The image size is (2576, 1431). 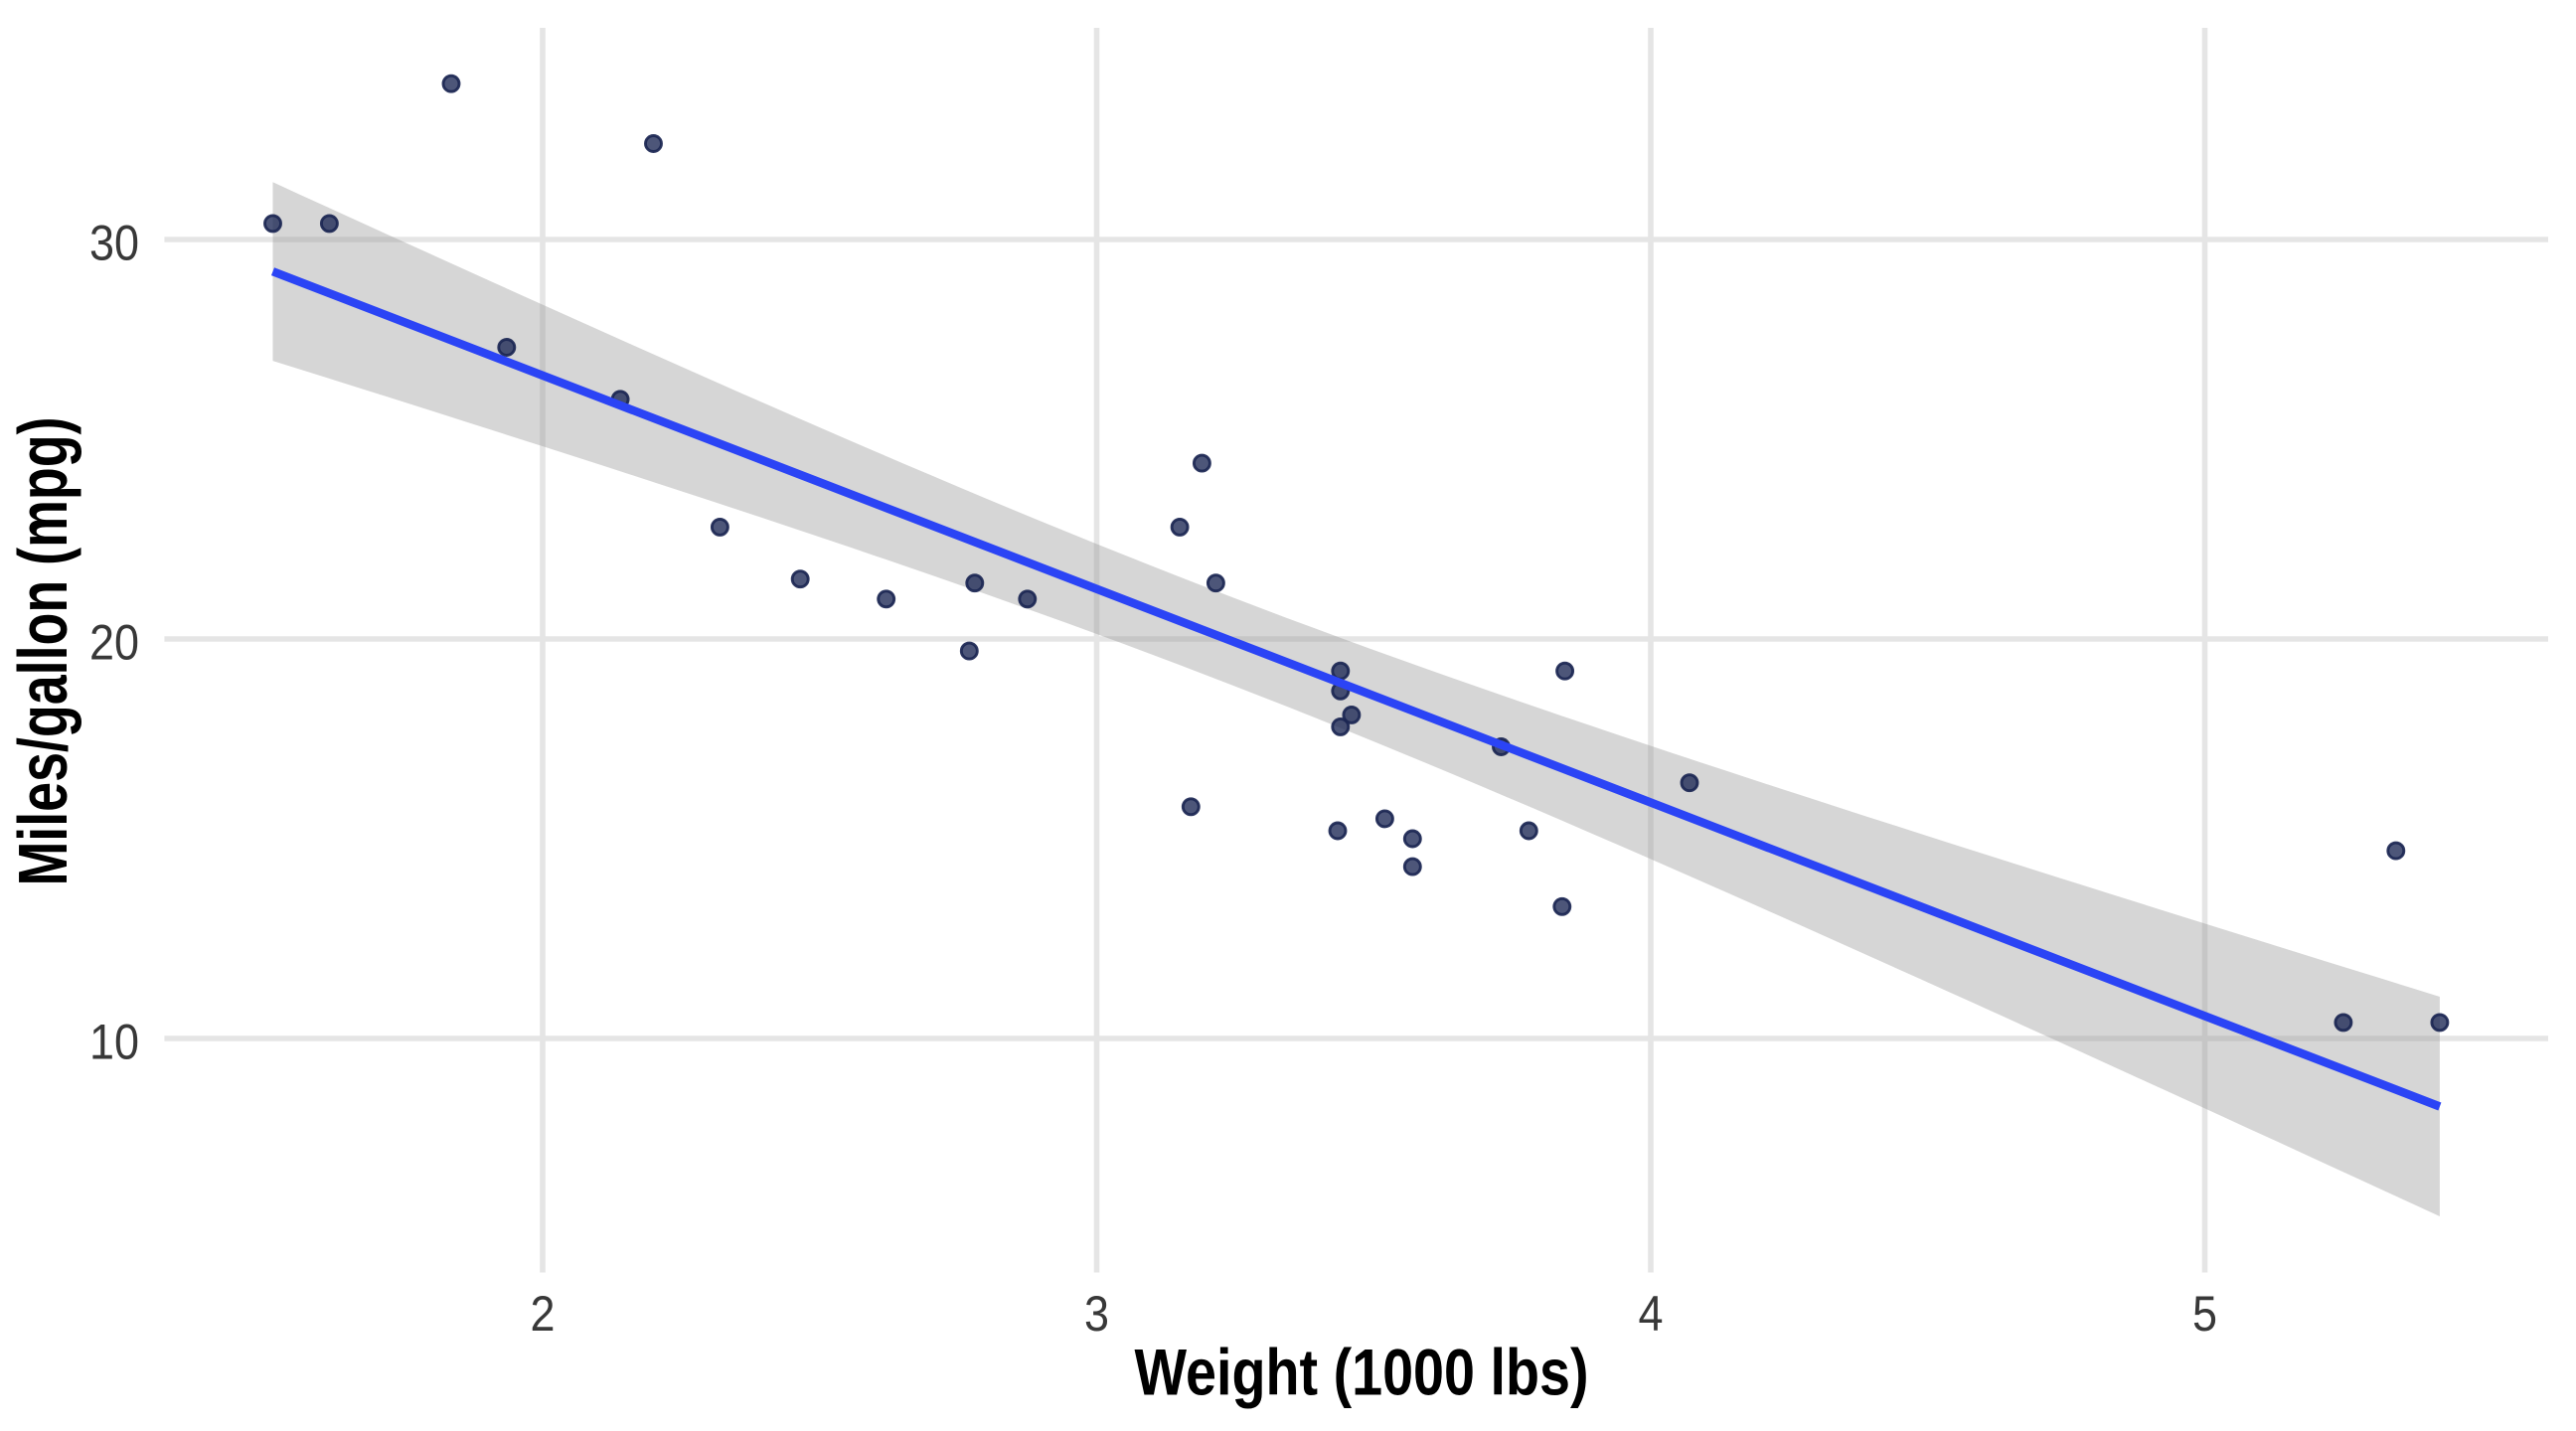 I want to click on svg-text: 10, so click(x=114, y=1042).